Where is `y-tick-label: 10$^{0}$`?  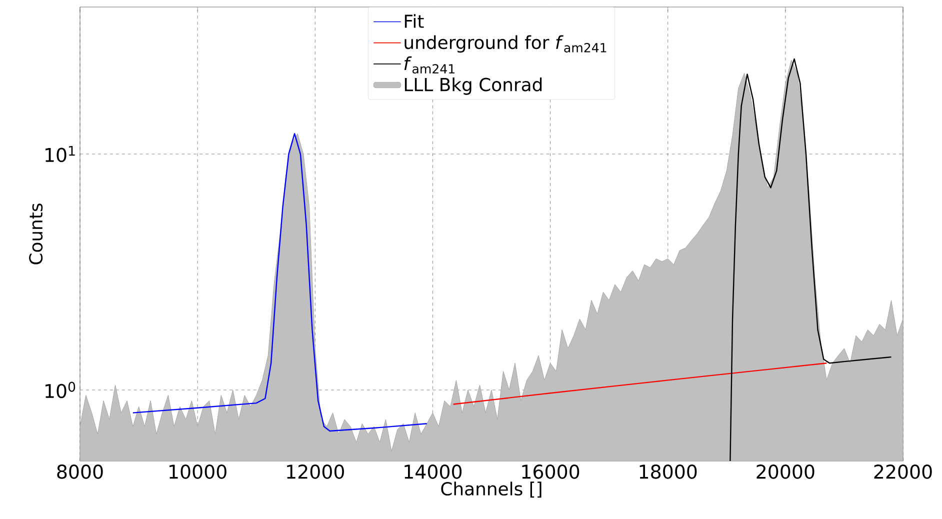
y-tick-label: 10$^{0}$ is located at coordinates (61, 390).